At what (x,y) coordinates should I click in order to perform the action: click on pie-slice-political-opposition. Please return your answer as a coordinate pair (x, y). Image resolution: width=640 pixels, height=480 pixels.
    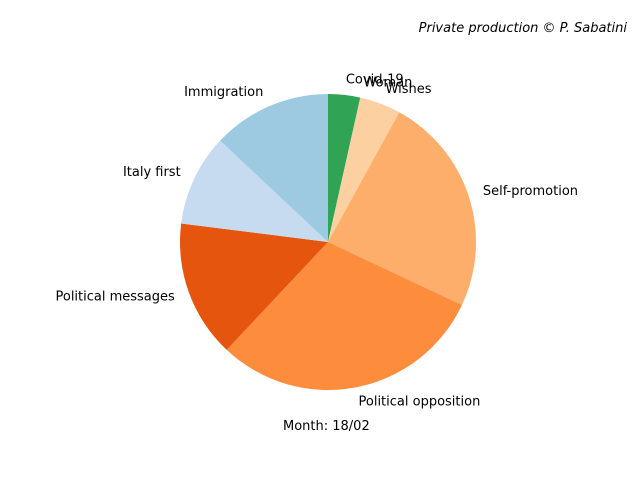
    Looking at the image, I should click on (344, 316).